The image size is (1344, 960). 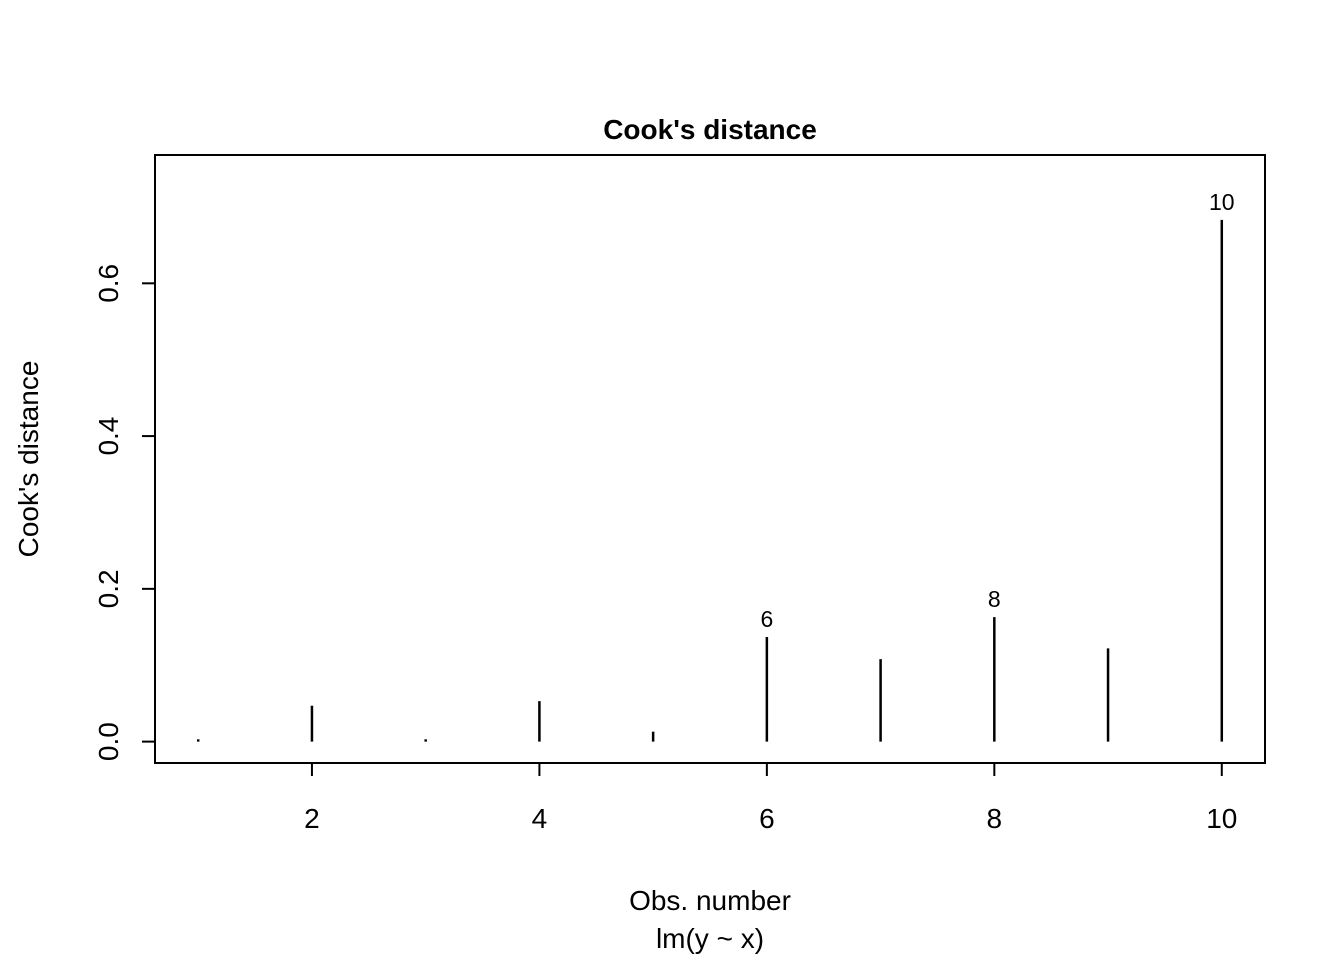 What do you see at coordinates (312, 818) in the screenshot?
I see `x-tick-label: 2` at bounding box center [312, 818].